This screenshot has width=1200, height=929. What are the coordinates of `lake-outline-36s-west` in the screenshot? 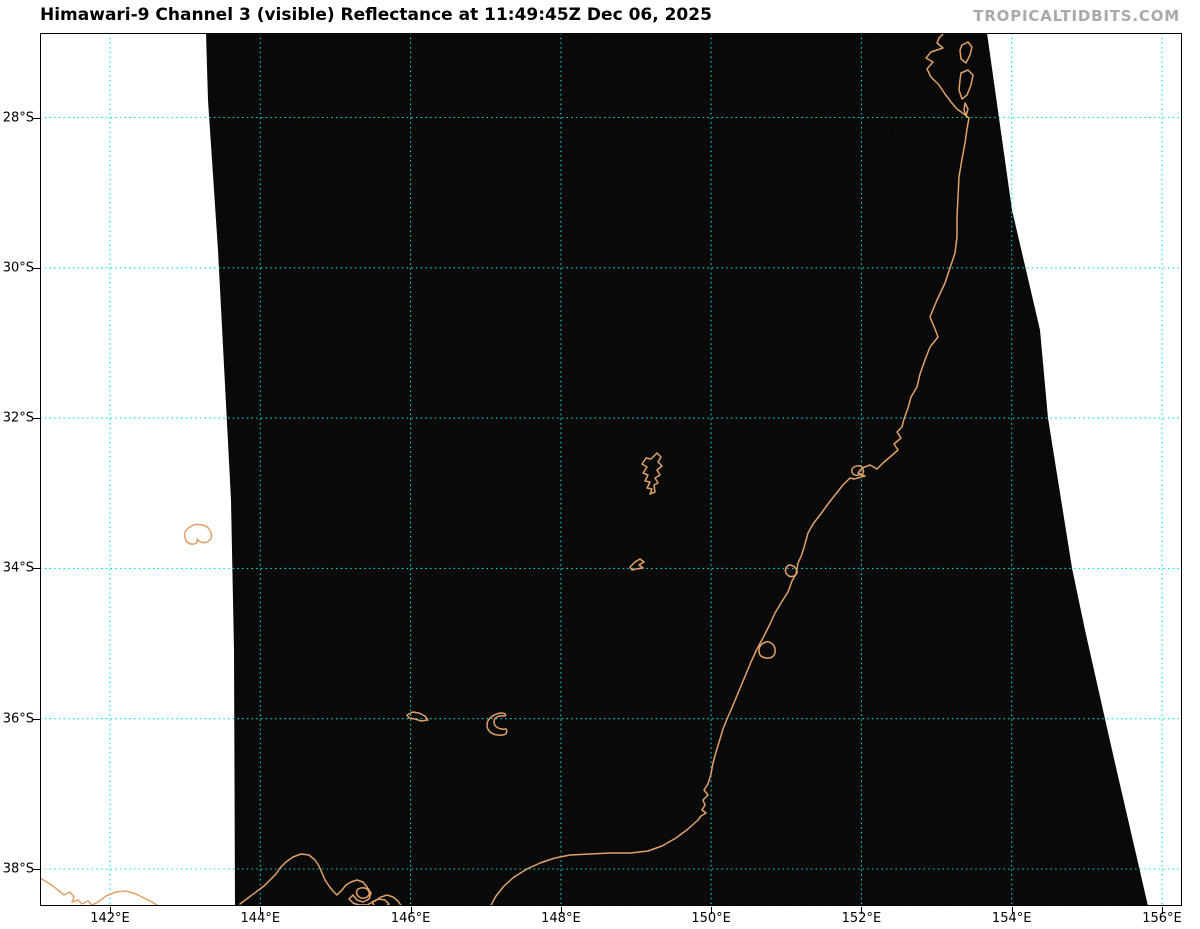 It's located at (417, 716).